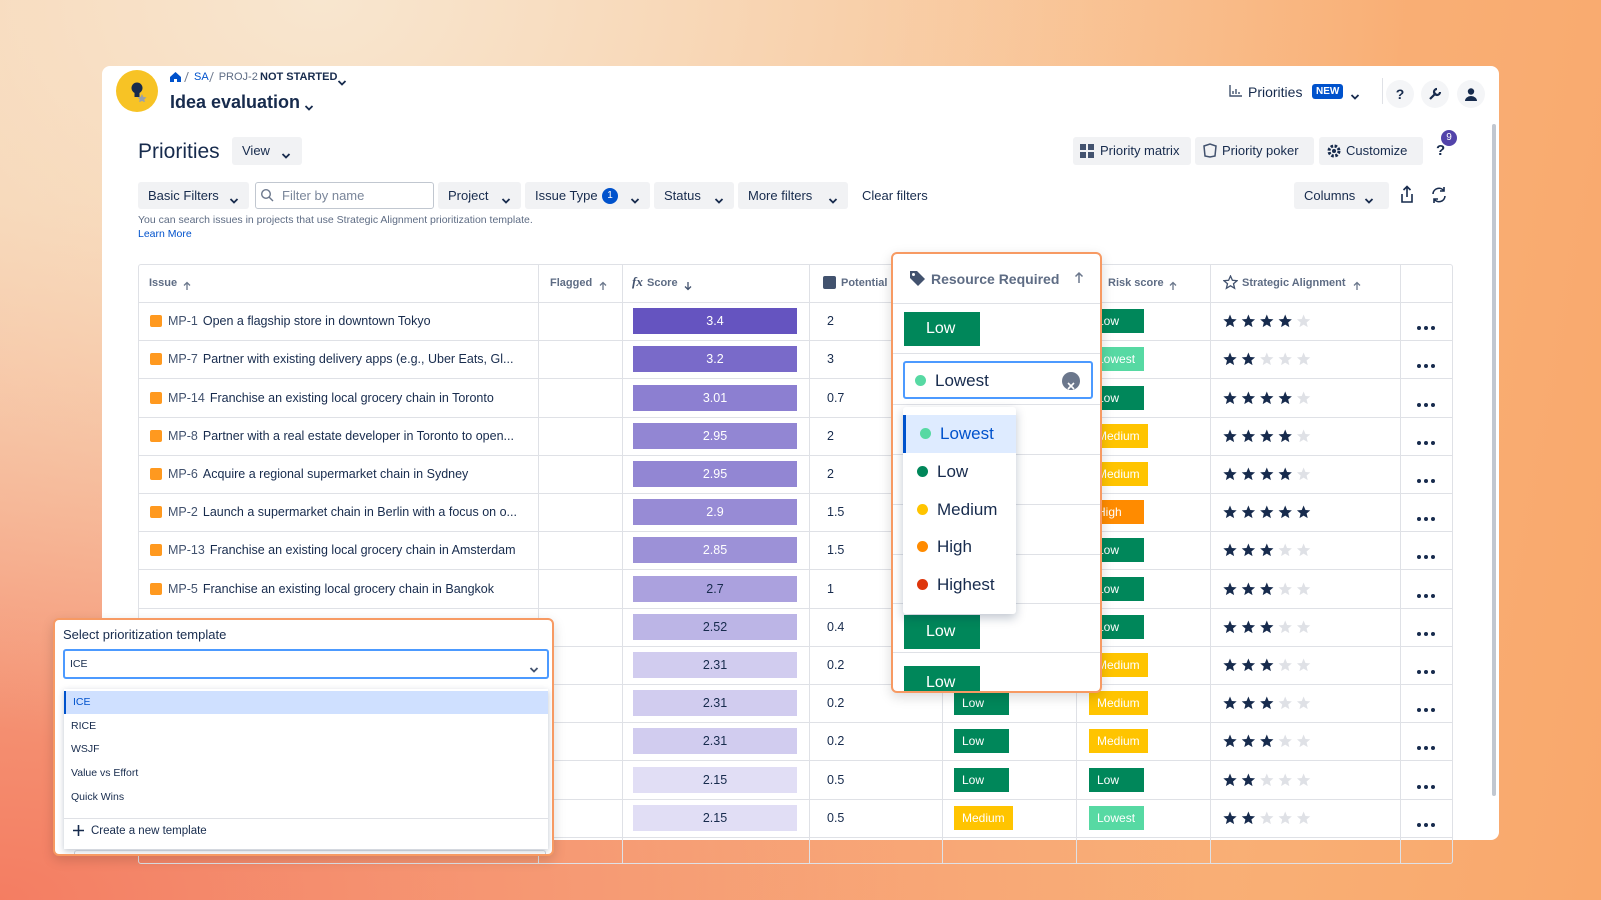 The height and width of the screenshot is (900, 1601). Describe the element at coordinates (959, 585) in the screenshot. I see `level-option: Highest` at that location.